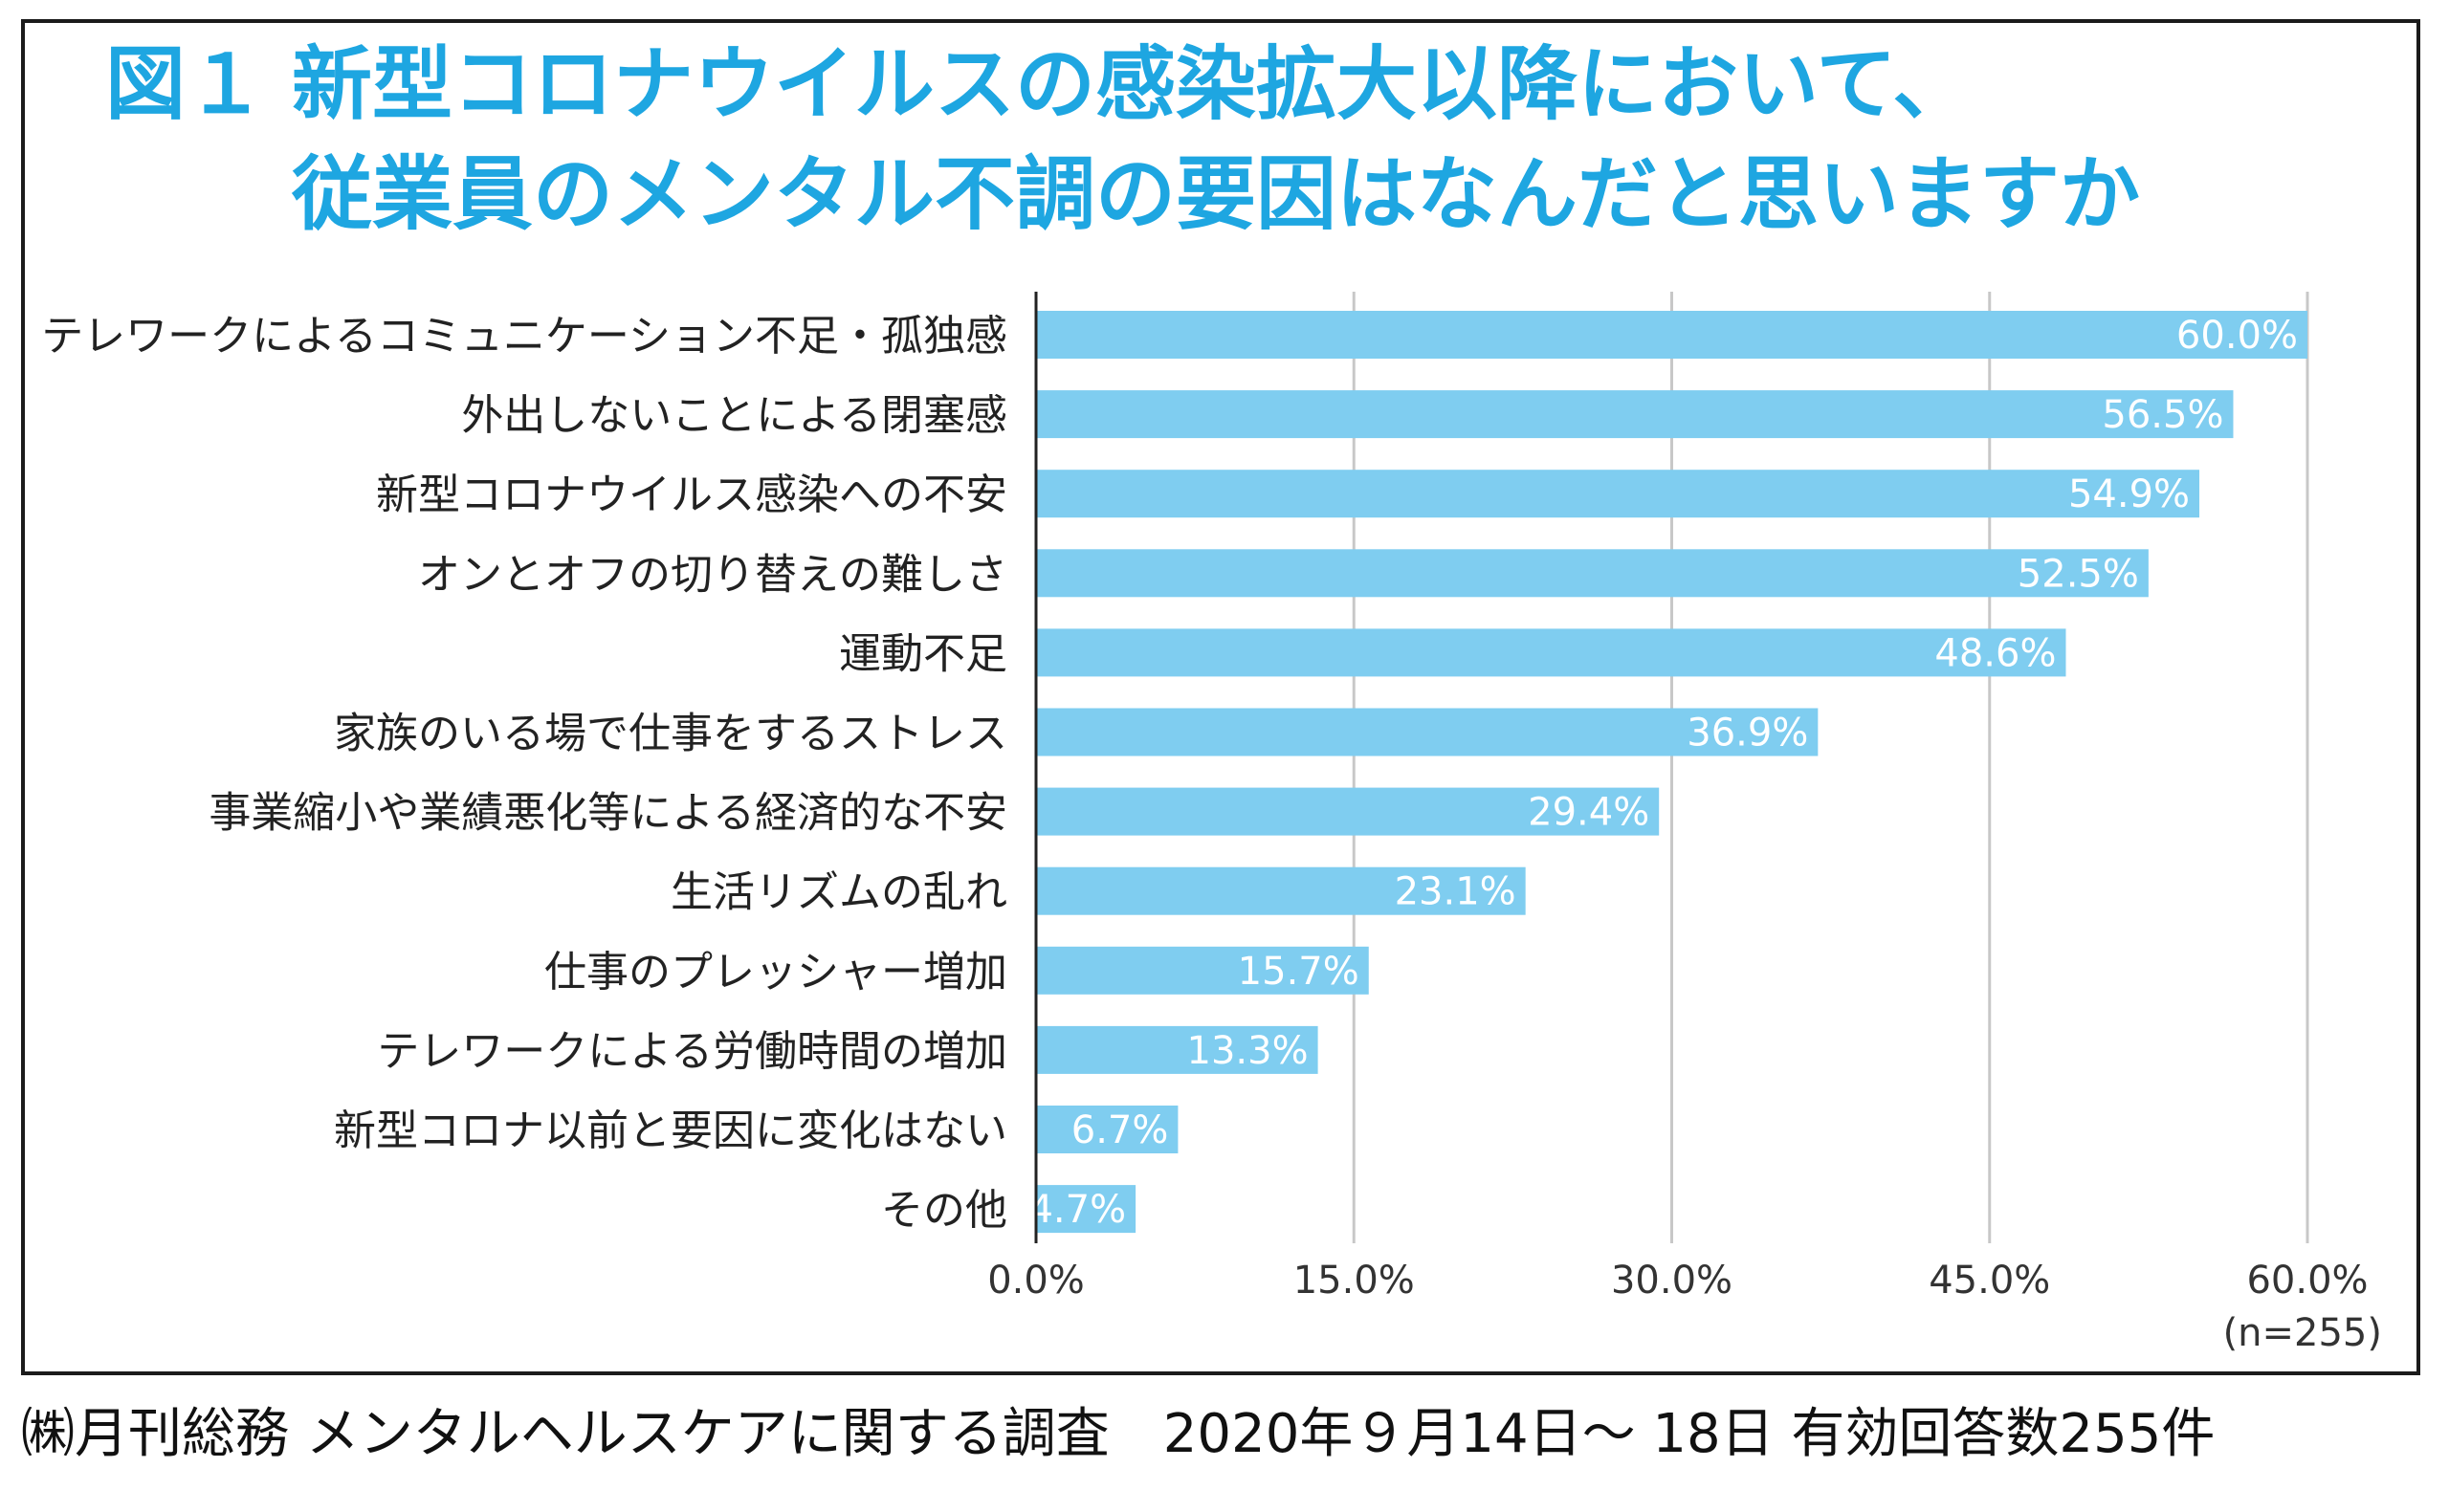 The width and height of the screenshot is (2449, 1512). Describe the element at coordinates (1589, 813) in the screenshot. I see `data-label: 29.4%` at that location.